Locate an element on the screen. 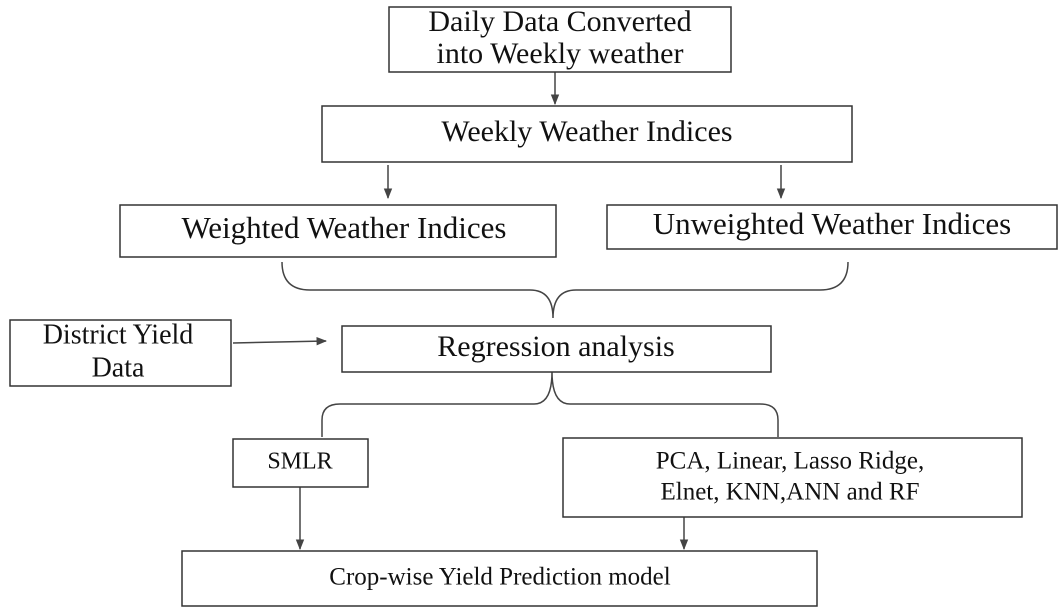 Image resolution: width=1060 pixels, height=609 pixels. node-label: District Yield is located at coordinates (118, 334).